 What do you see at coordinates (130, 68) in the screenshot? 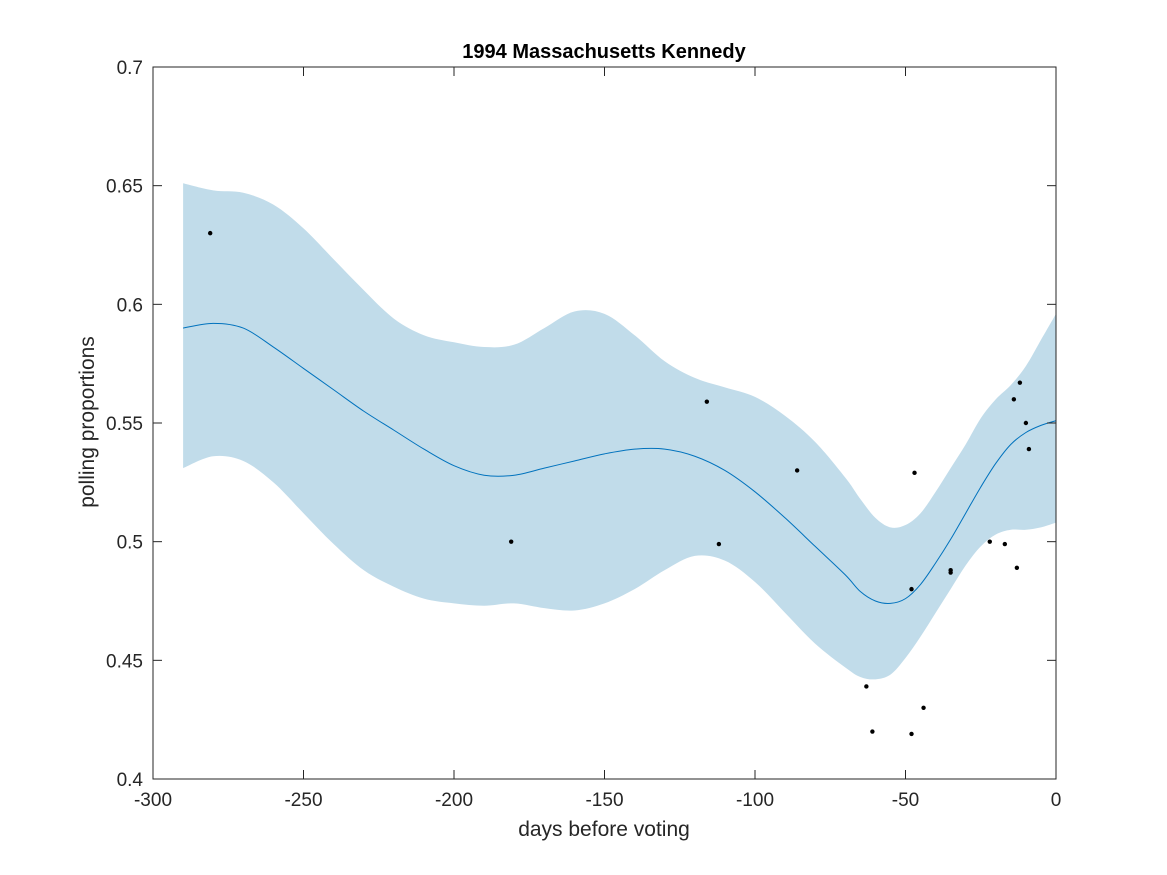
I see `y-tick-label: 0.7` at bounding box center [130, 68].